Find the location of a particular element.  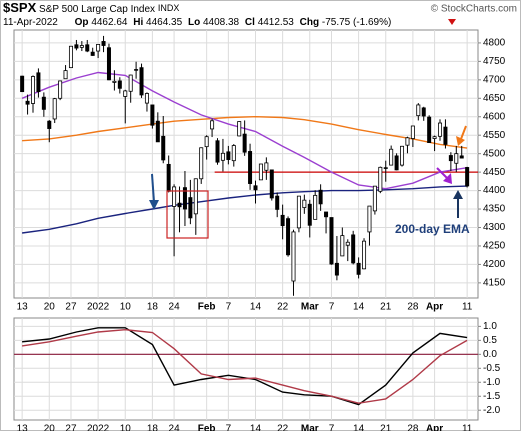

arrows is located at coordinates (308, 171).